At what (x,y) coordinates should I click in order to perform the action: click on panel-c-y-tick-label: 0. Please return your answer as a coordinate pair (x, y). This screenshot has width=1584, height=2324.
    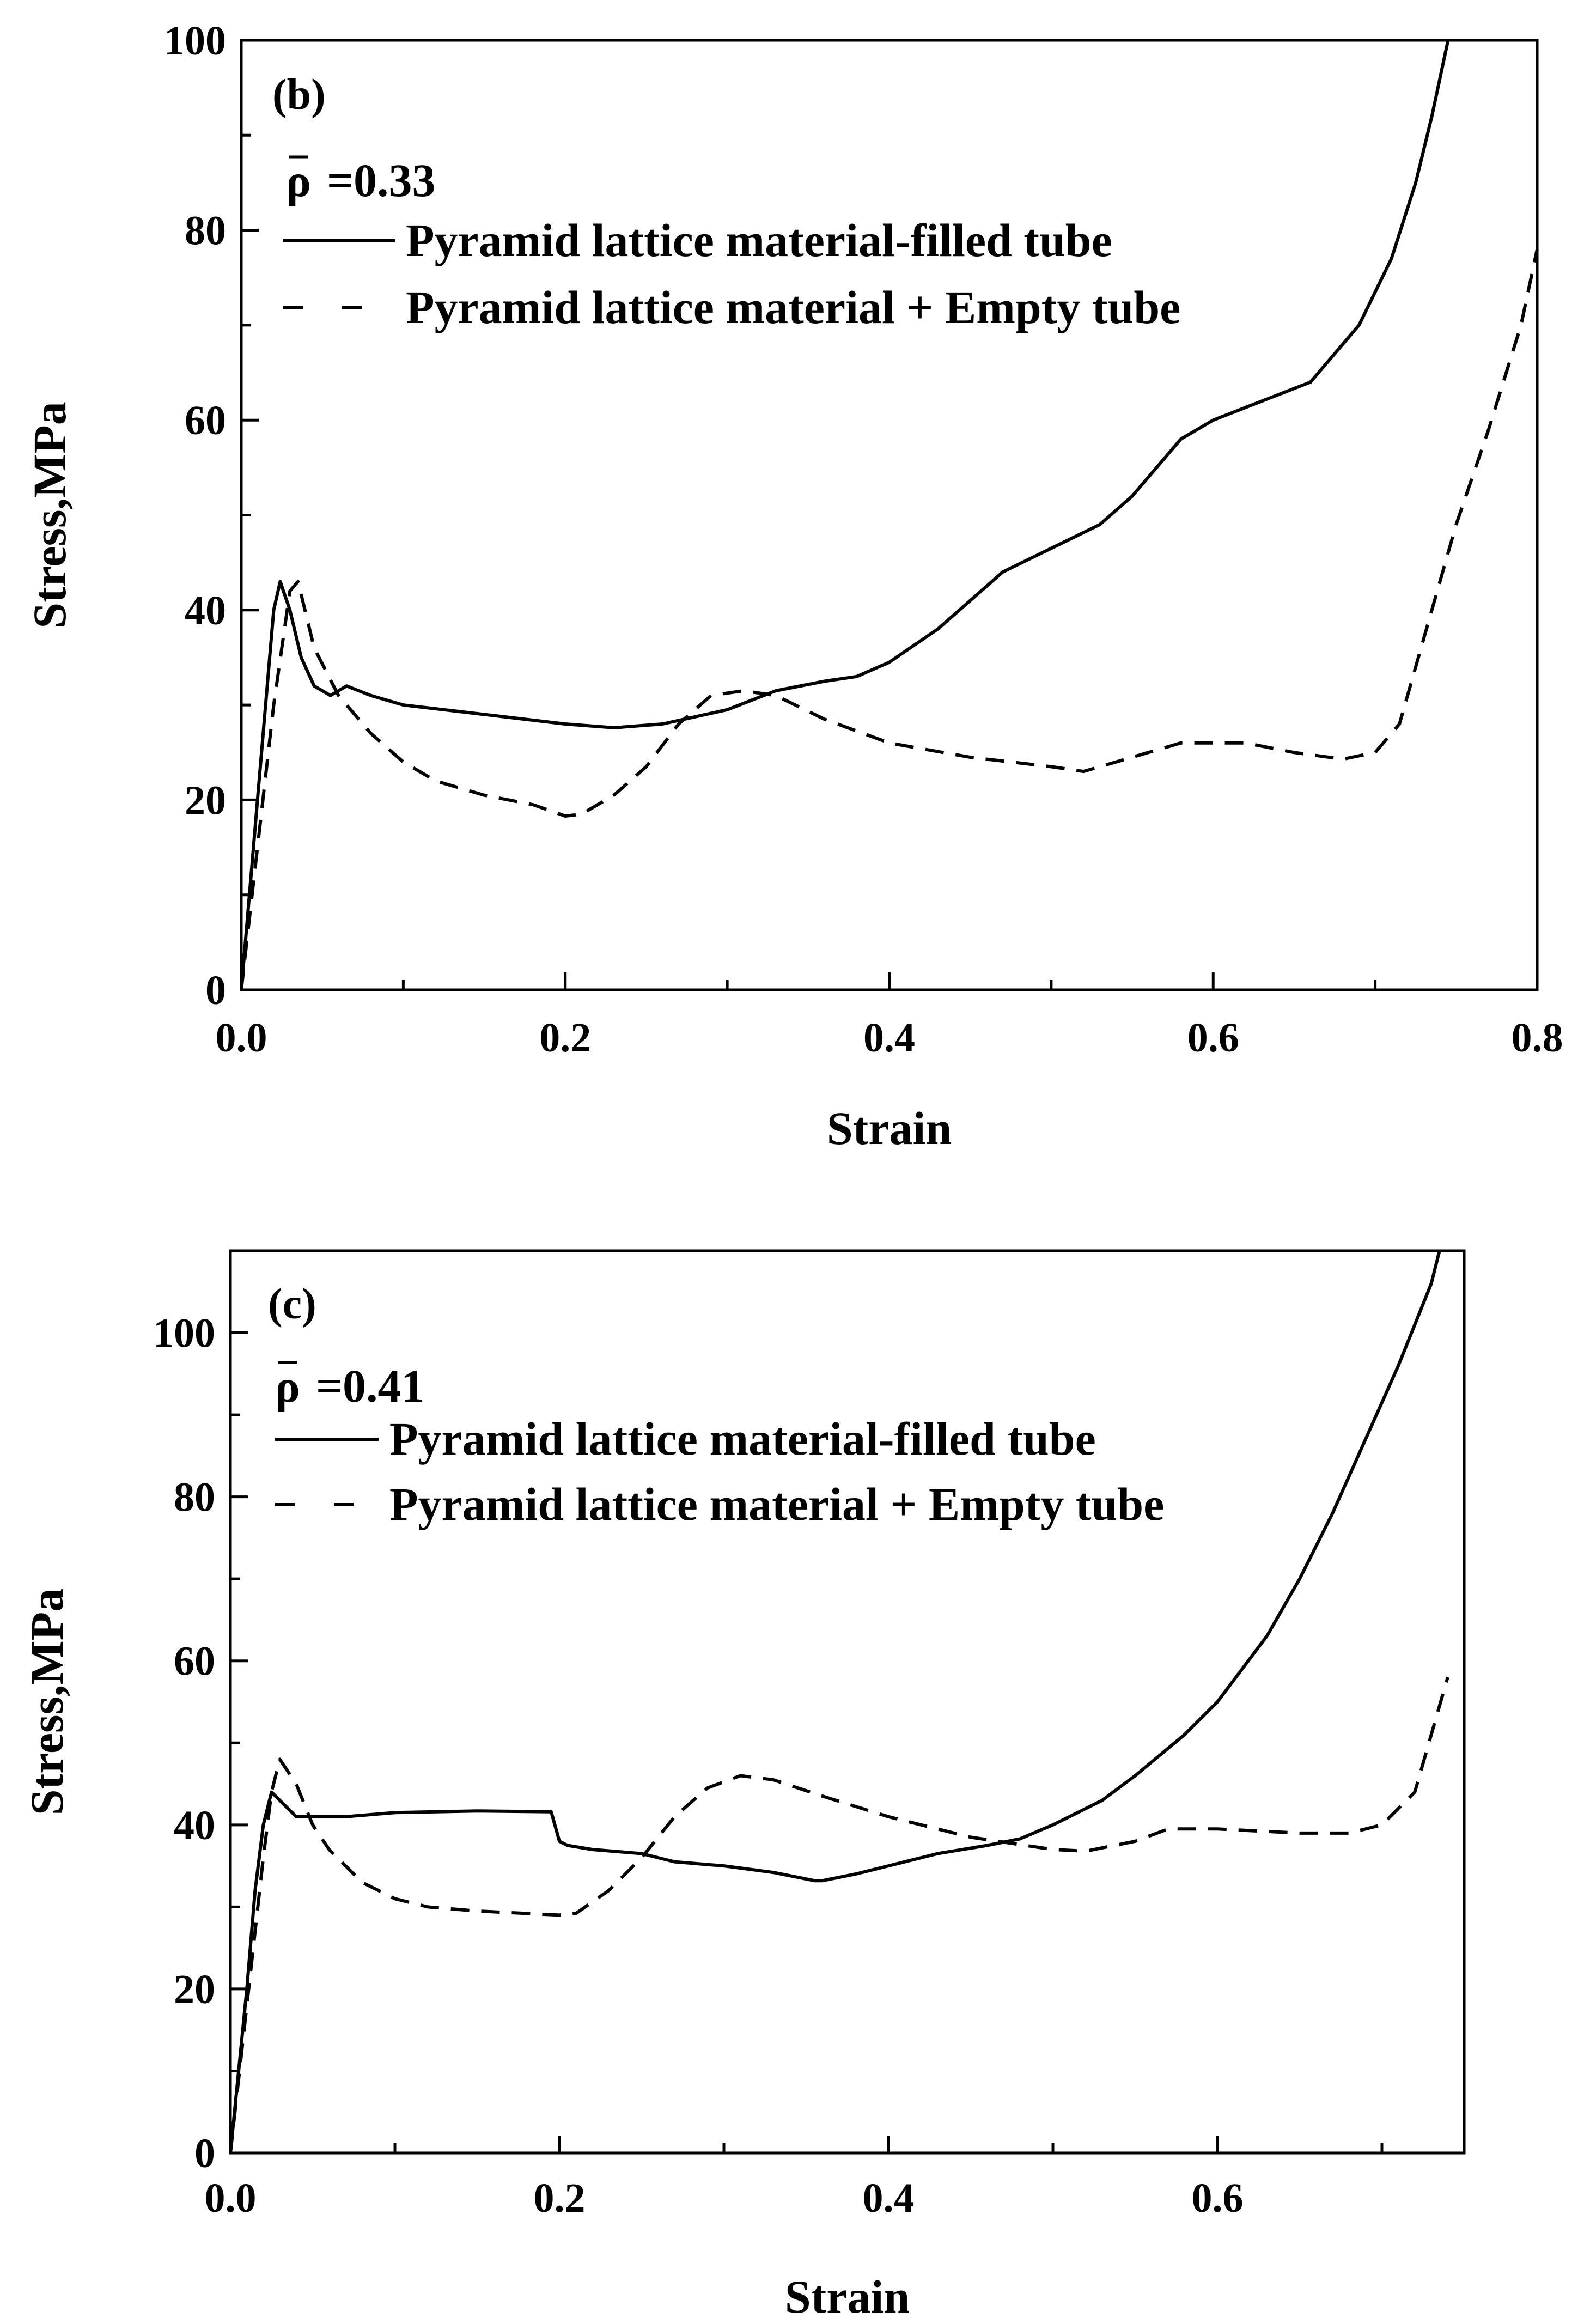
    Looking at the image, I should click on (205, 2153).